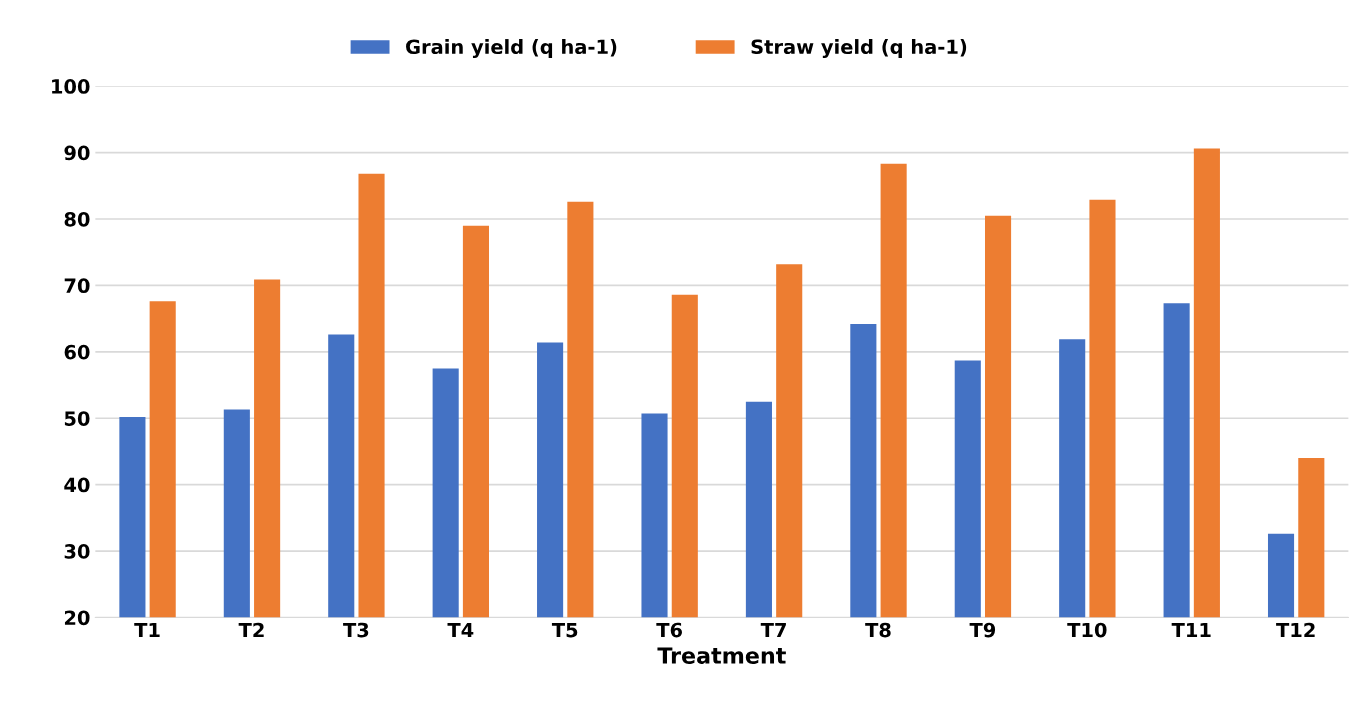 The width and height of the screenshot is (1362, 718). Describe the element at coordinates (77, 219) in the screenshot. I see `y-tick-label: 80` at that location.